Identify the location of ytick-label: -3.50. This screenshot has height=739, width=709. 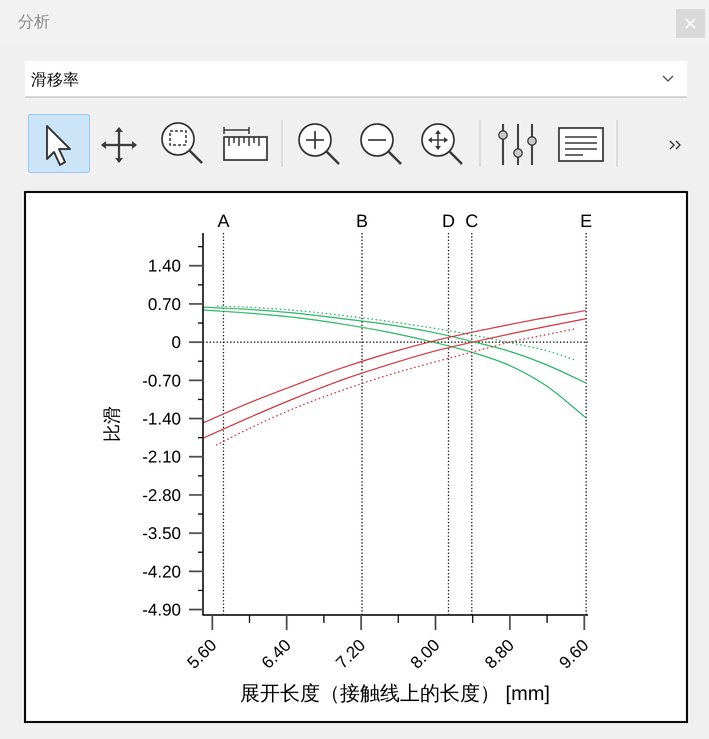
(161, 533).